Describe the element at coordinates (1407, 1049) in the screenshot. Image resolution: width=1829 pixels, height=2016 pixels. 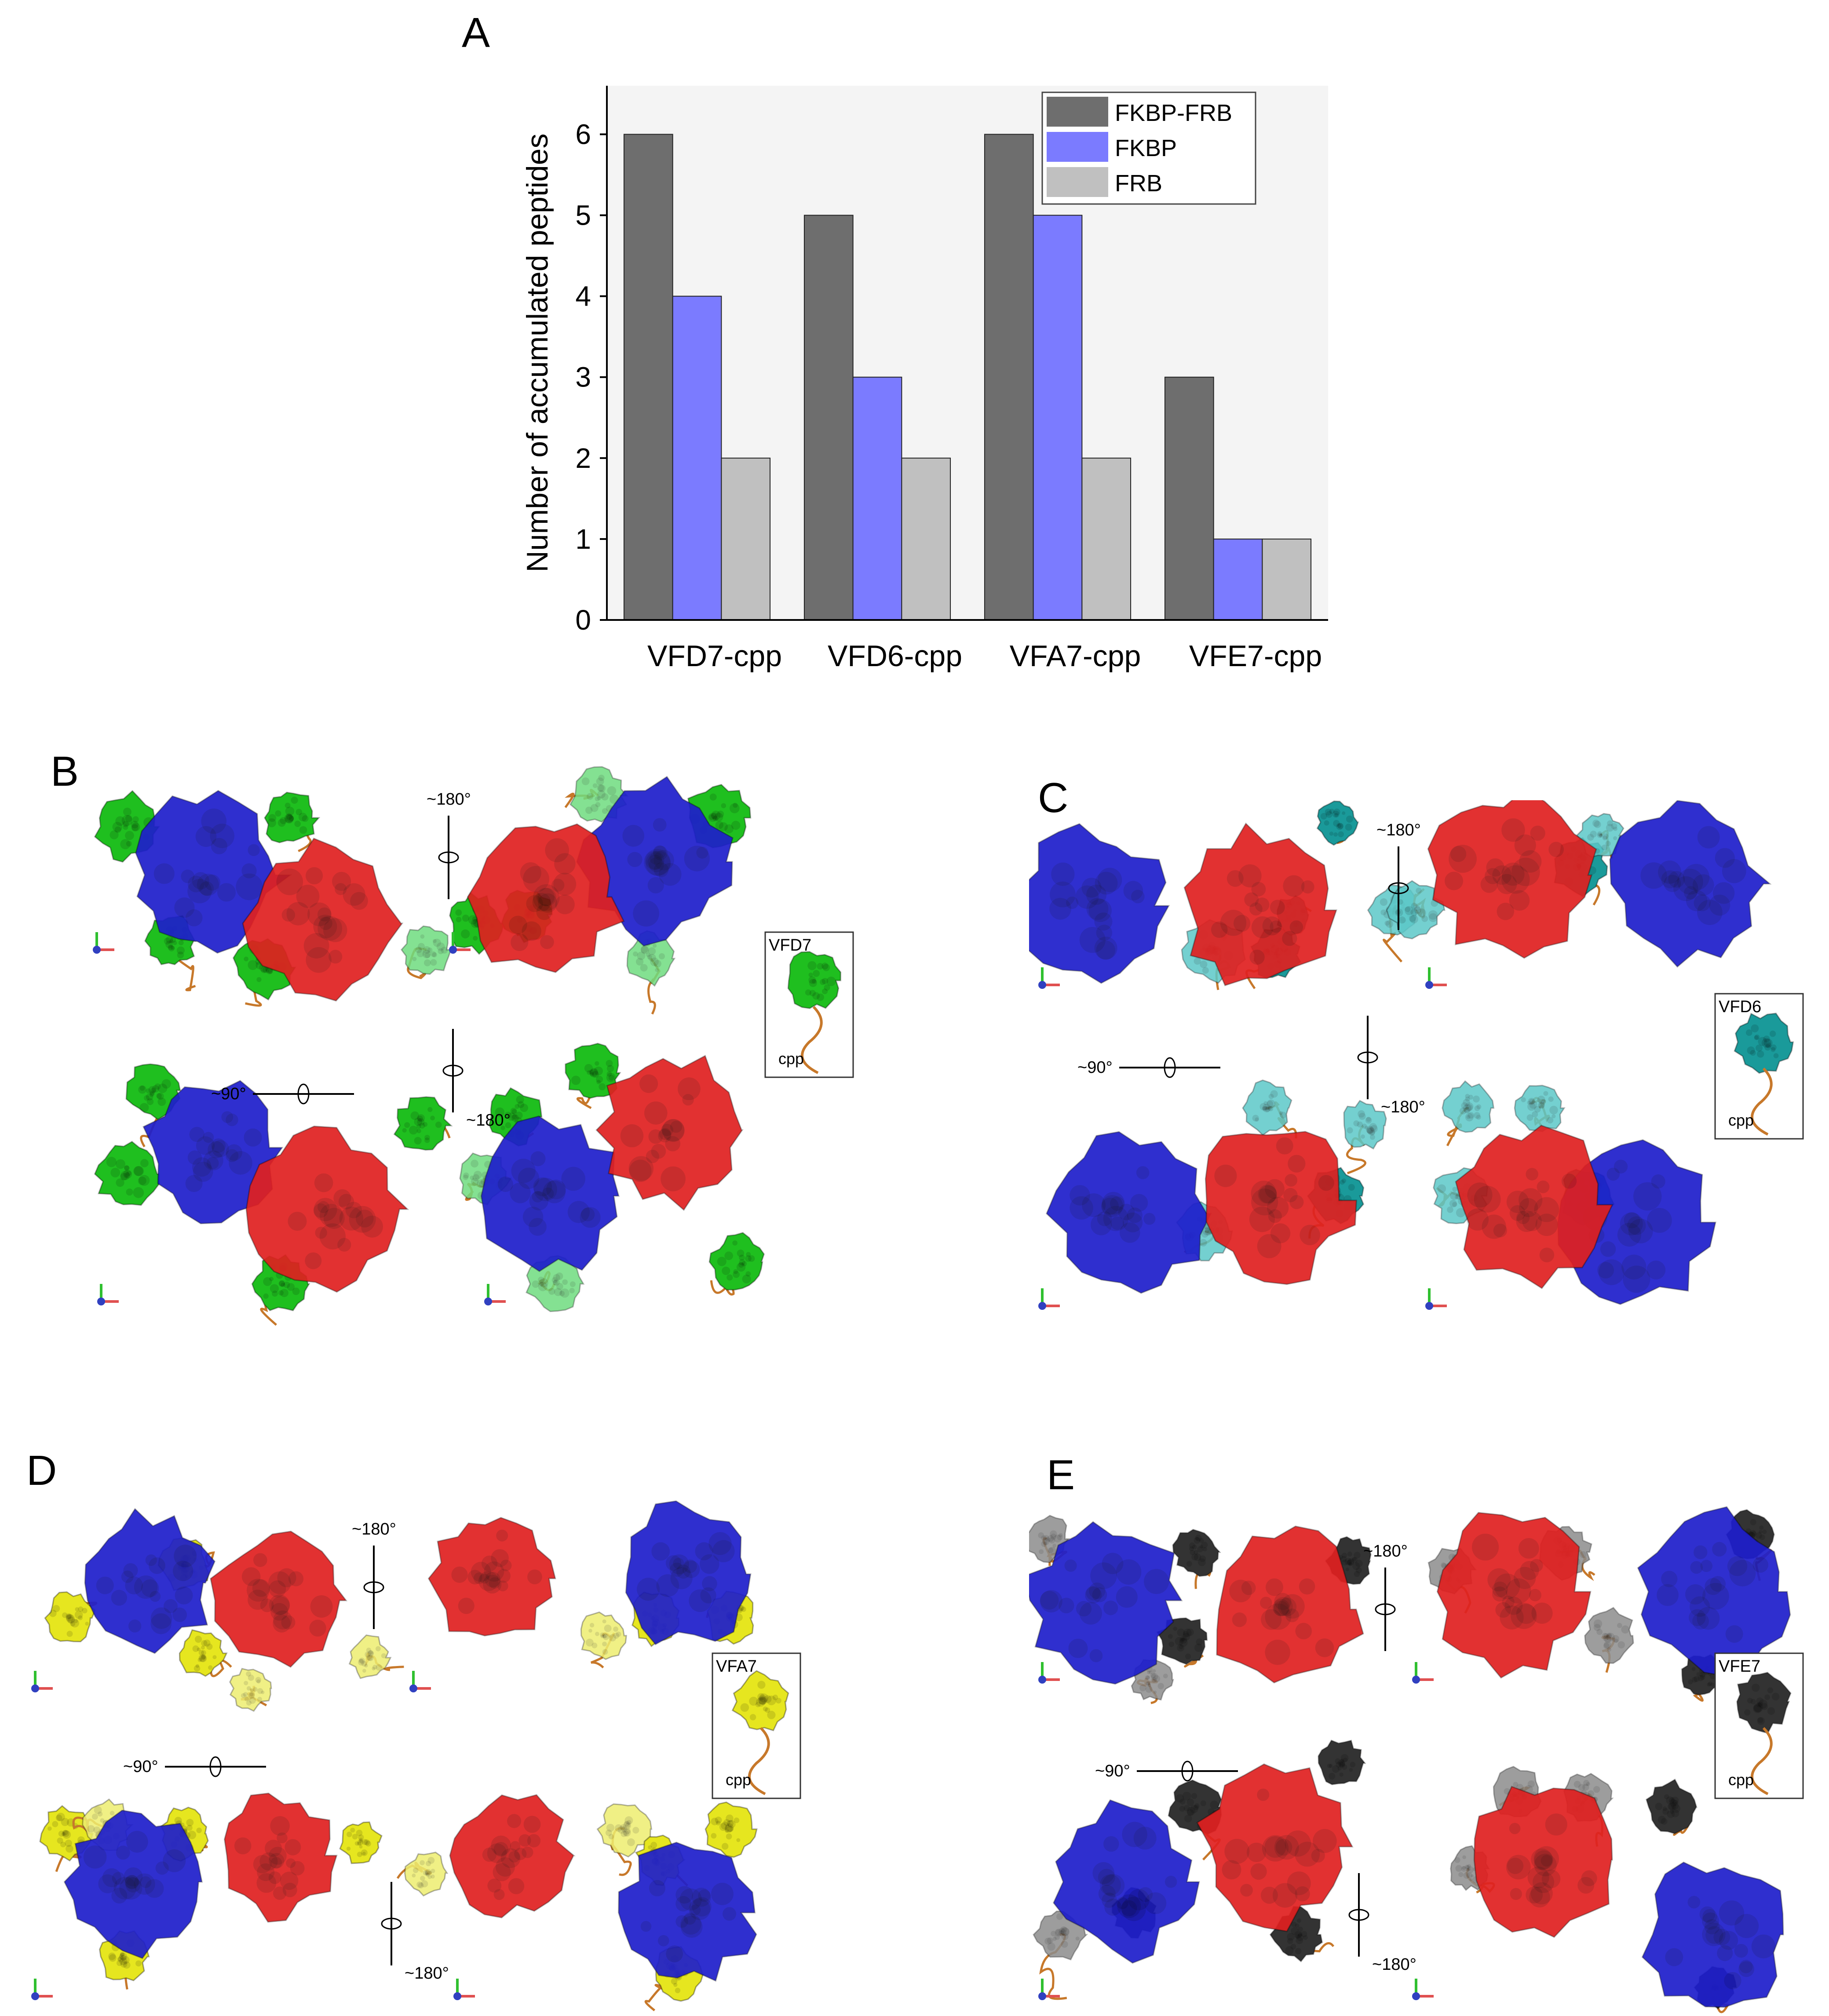
I see `molecule-render-c: ~180° ~90° ~180° VFD6 cpp` at that location.